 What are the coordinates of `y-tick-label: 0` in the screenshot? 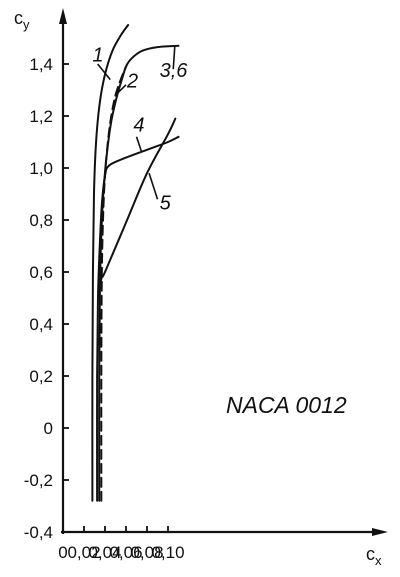 It's located at (48, 428).